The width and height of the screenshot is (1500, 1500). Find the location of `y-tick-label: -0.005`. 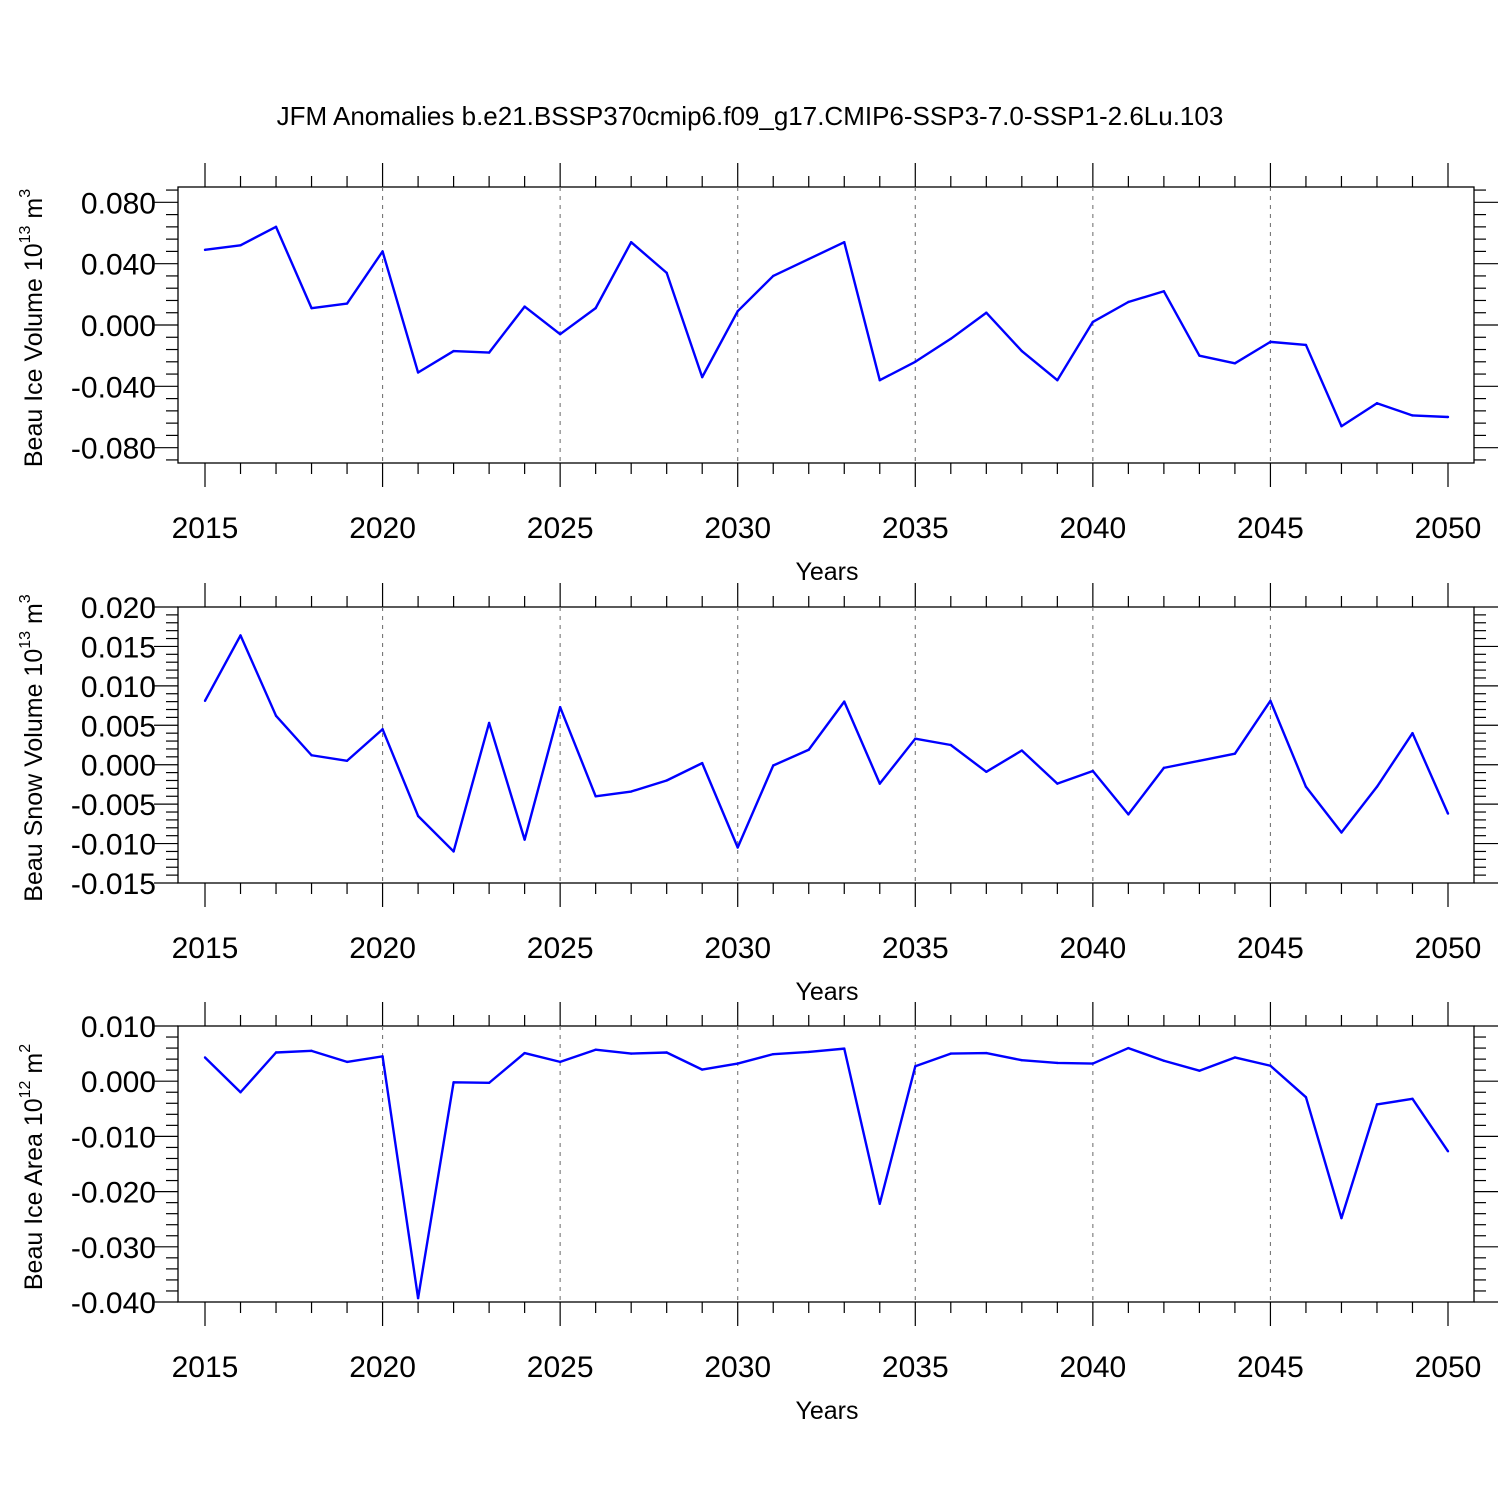

y-tick-label: -0.005 is located at coordinates (113, 805).